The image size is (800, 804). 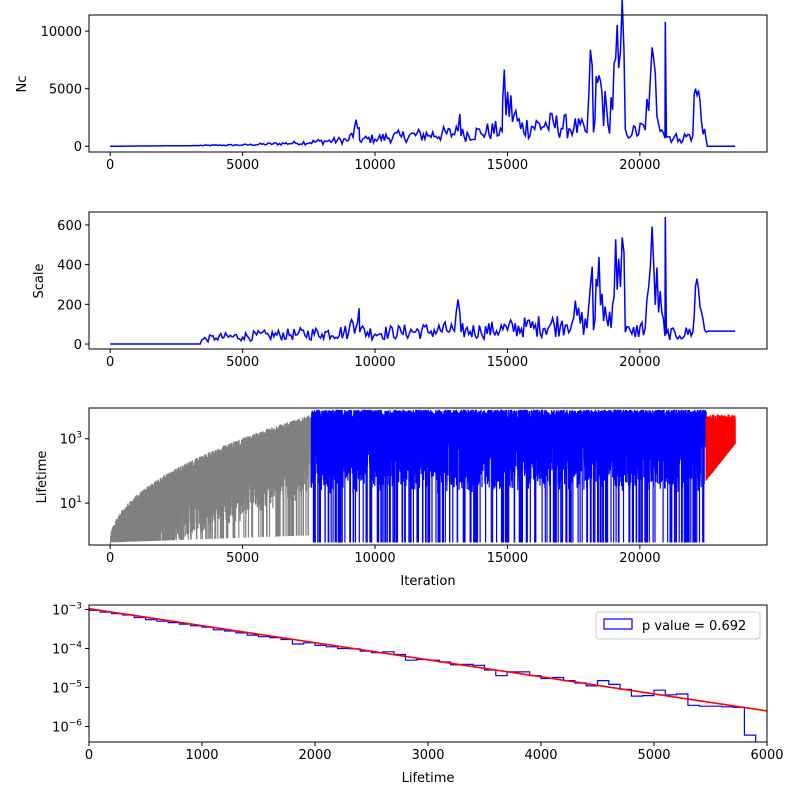 I want to click on x-tick-label: 4000, so click(x=540, y=755).